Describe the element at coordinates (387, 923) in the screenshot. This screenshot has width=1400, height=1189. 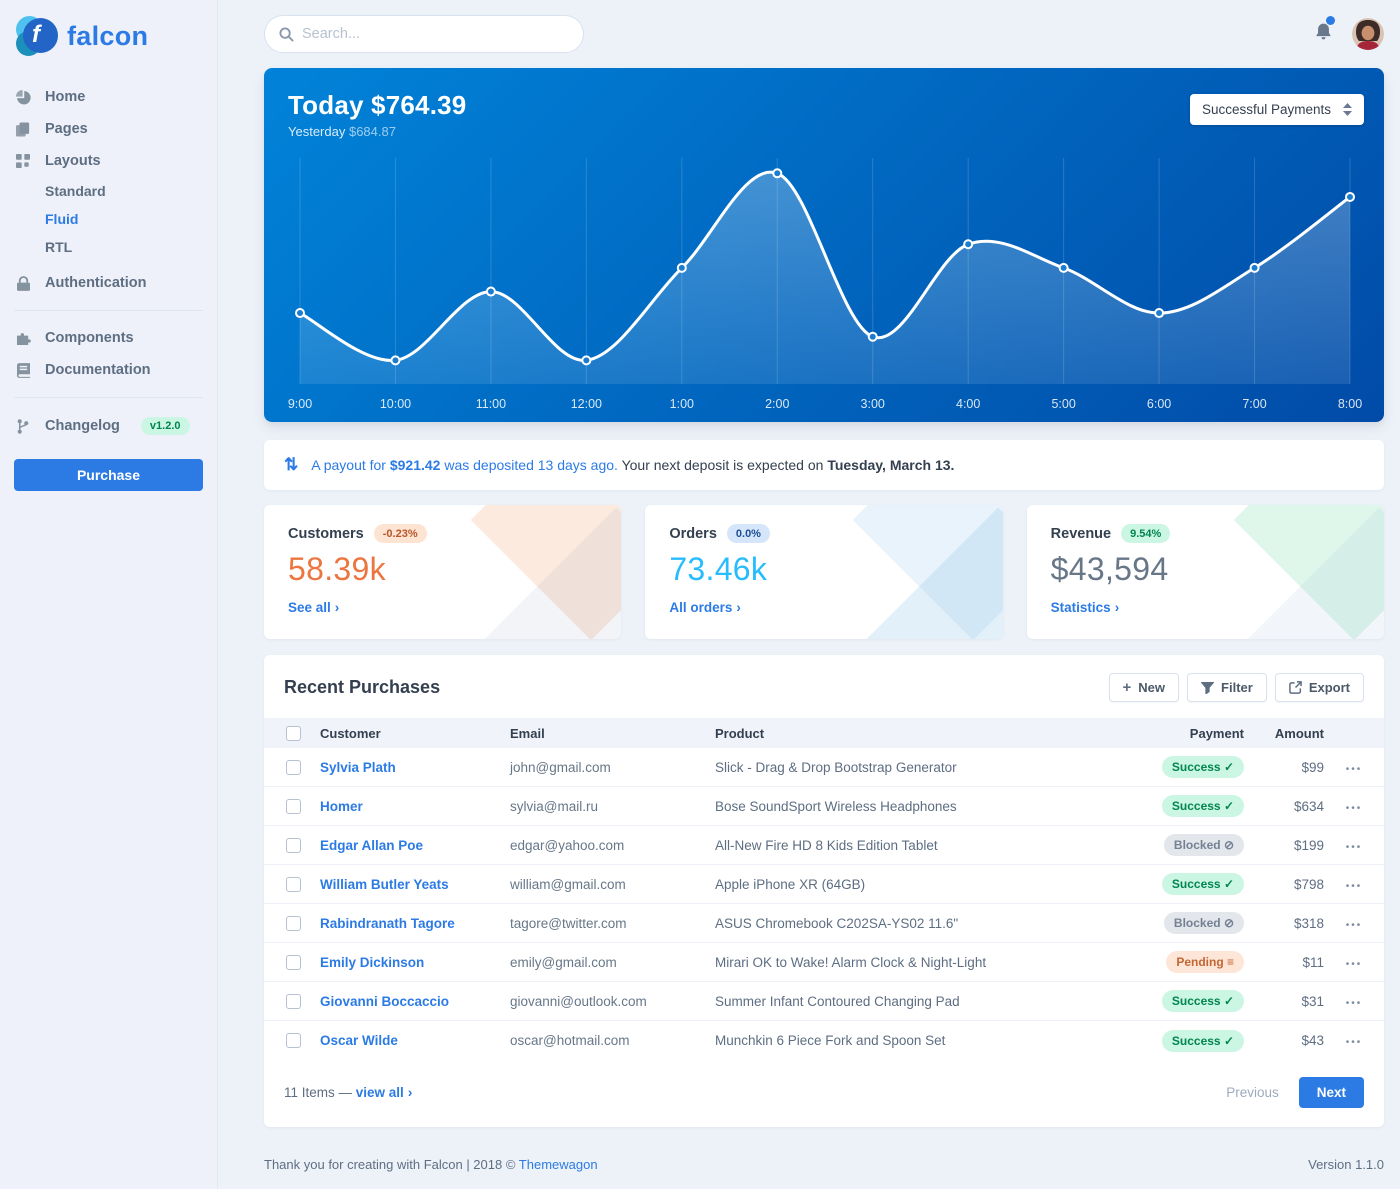
I see `customer-link: Rabindranath Tagore` at that location.